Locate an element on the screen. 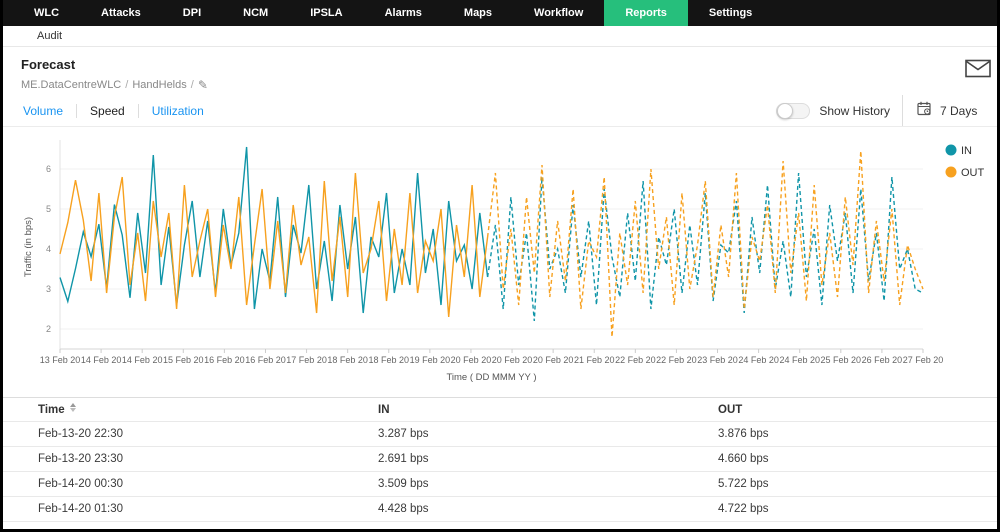  svg-text: 23 Feb 20 is located at coordinates (717, 360).